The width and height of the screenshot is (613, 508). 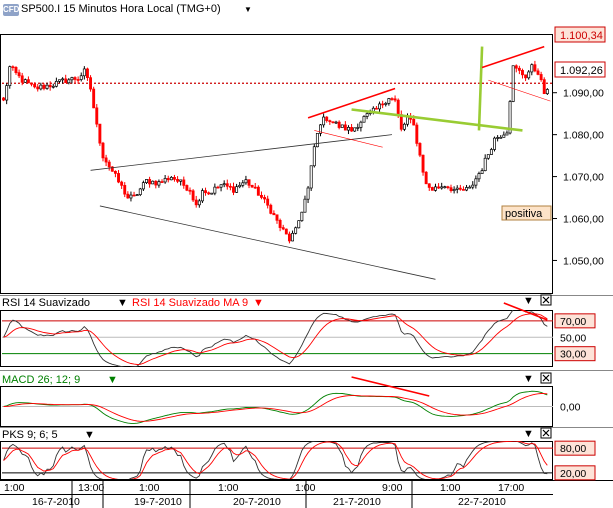 I want to click on trendline-upper-wedge, so click(x=241, y=152).